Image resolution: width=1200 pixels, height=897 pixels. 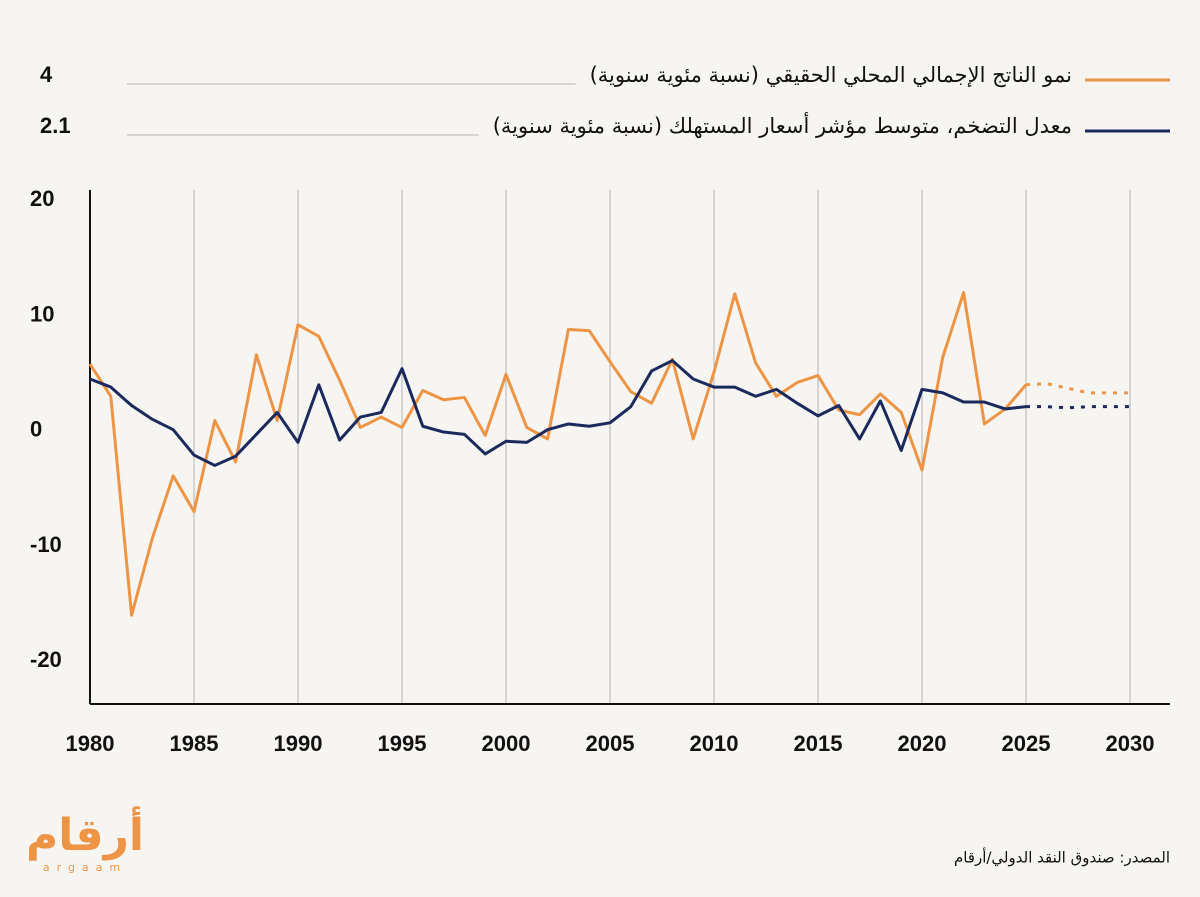 What do you see at coordinates (42, 198) in the screenshot?
I see `y-tick-label: 20` at bounding box center [42, 198].